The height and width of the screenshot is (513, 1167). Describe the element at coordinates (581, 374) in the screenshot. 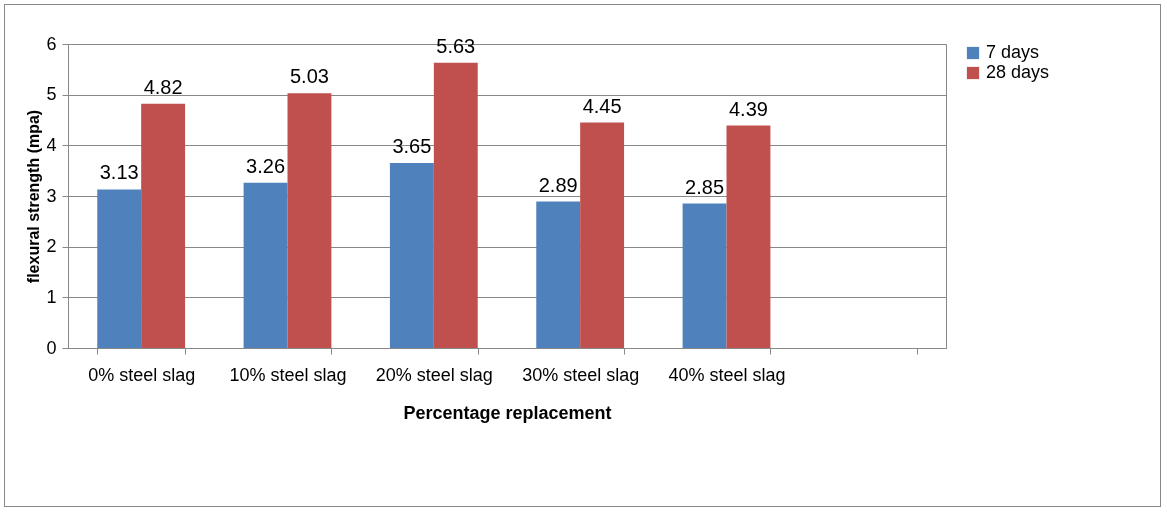

I see `x-tick-label: 30% steel slag` at that location.